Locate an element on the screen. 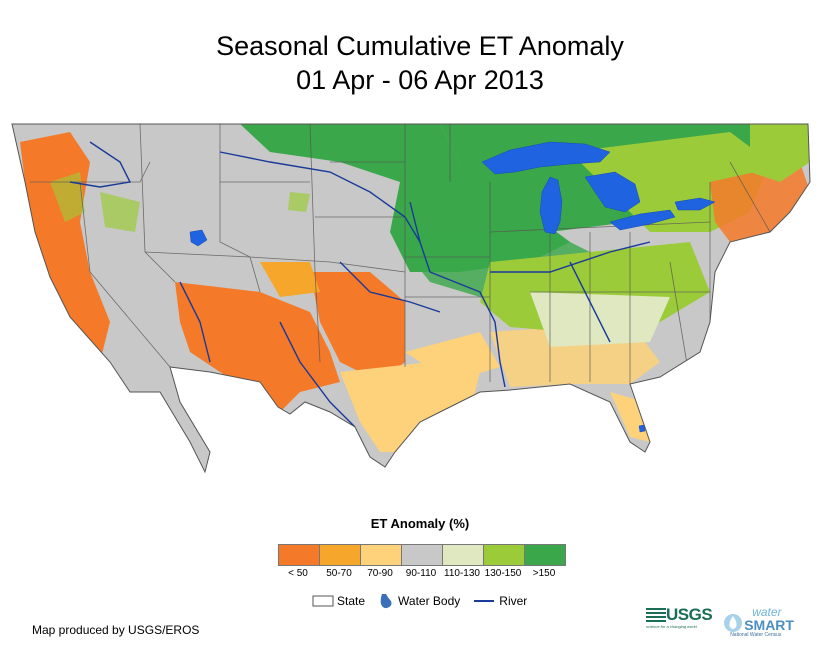 This screenshot has height=660, width=840. legend-state: State is located at coordinates (338, 601).